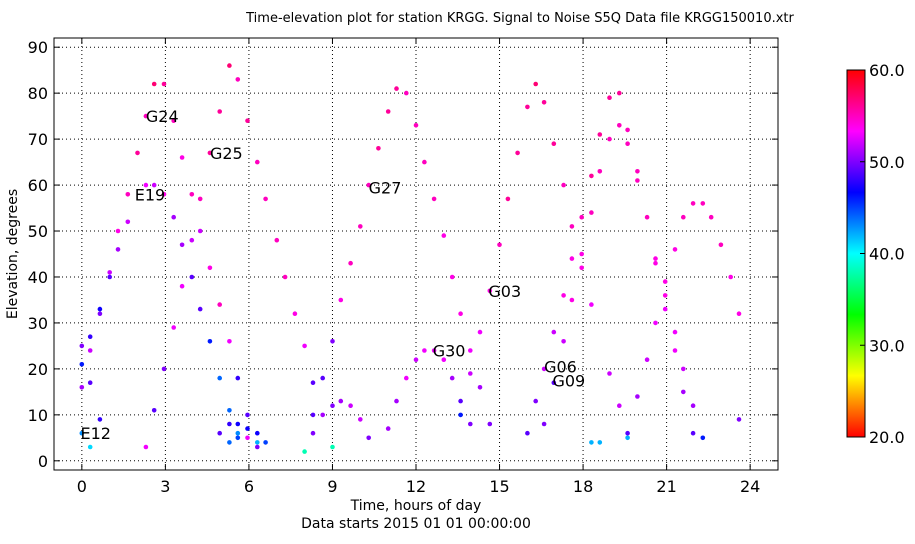  I want to click on colorbar-tick-label: 40.0, so click(887, 254).